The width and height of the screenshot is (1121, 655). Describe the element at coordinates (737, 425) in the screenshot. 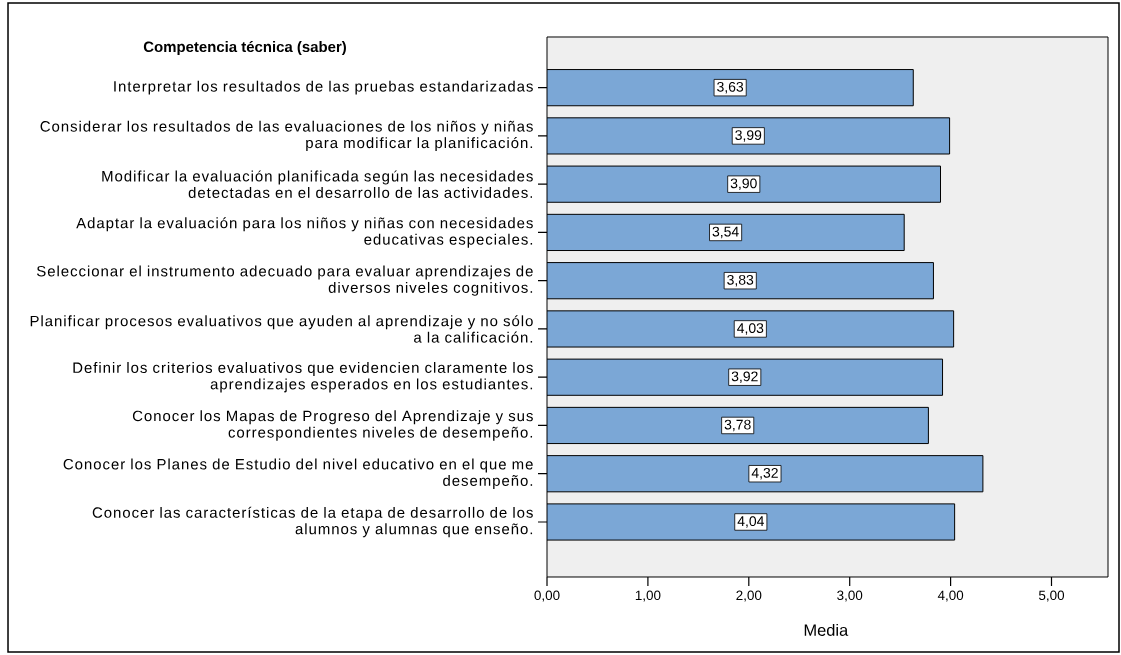

I see `data-label: 3,78` at that location.